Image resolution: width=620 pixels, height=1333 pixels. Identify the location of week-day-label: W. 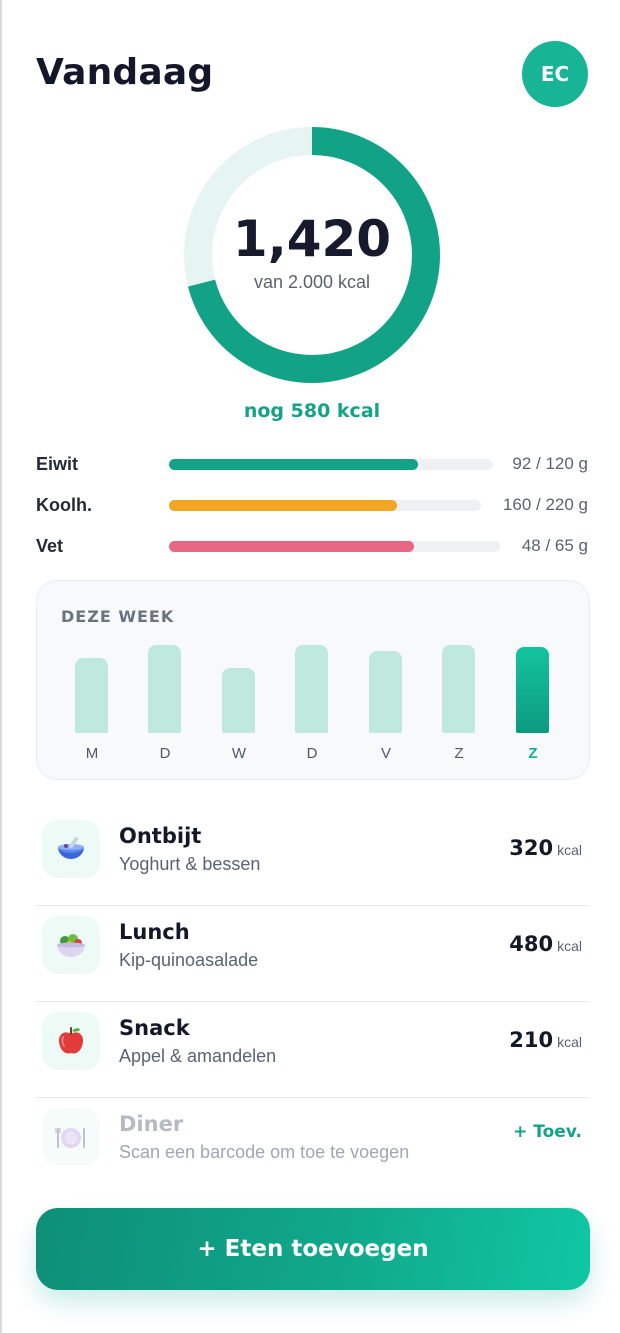
(239, 753).